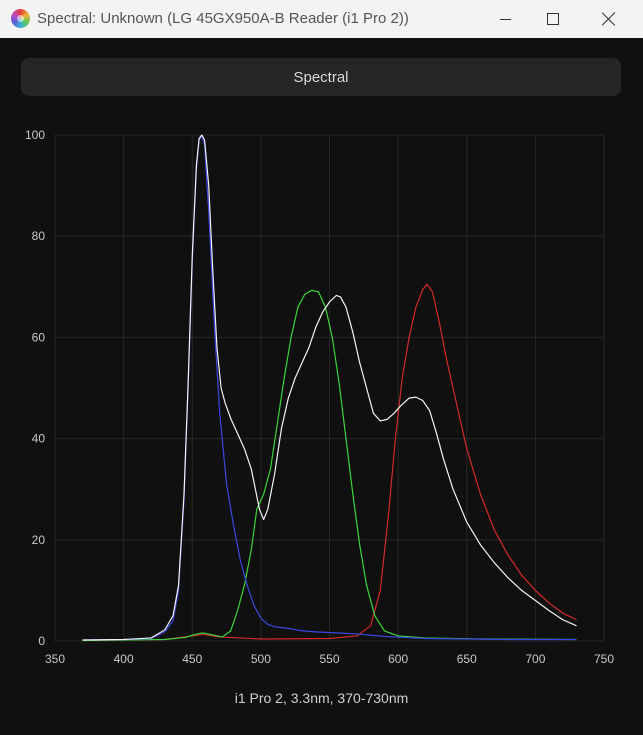 The image size is (643, 735). I want to click on maximize-icon, so click(553, 19).